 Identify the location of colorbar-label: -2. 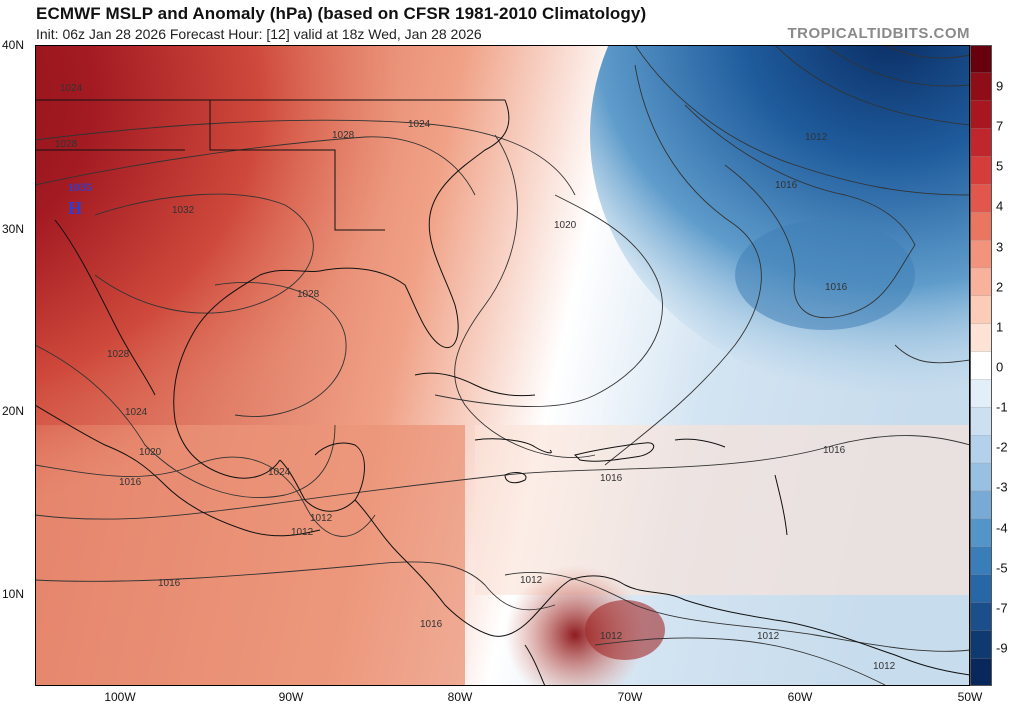
(1002, 447).